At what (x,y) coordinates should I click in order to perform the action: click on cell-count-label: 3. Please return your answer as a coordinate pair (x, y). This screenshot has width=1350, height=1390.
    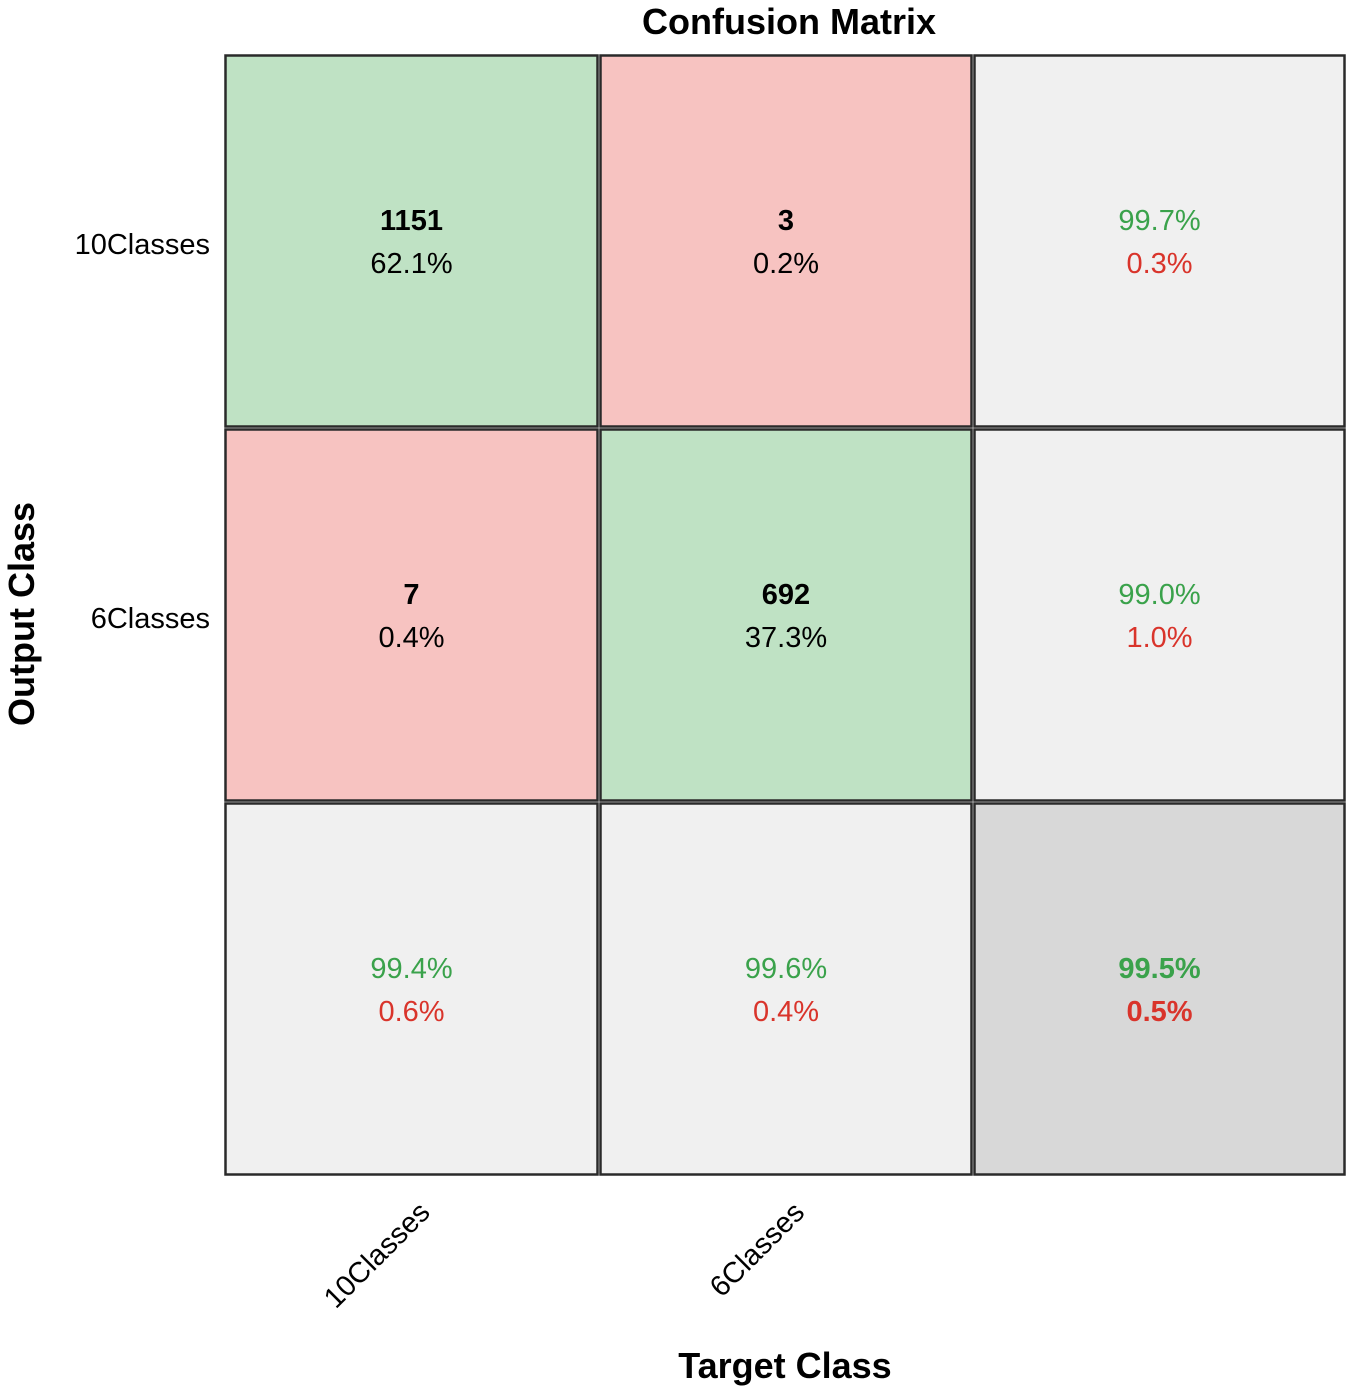
    Looking at the image, I should click on (786, 221).